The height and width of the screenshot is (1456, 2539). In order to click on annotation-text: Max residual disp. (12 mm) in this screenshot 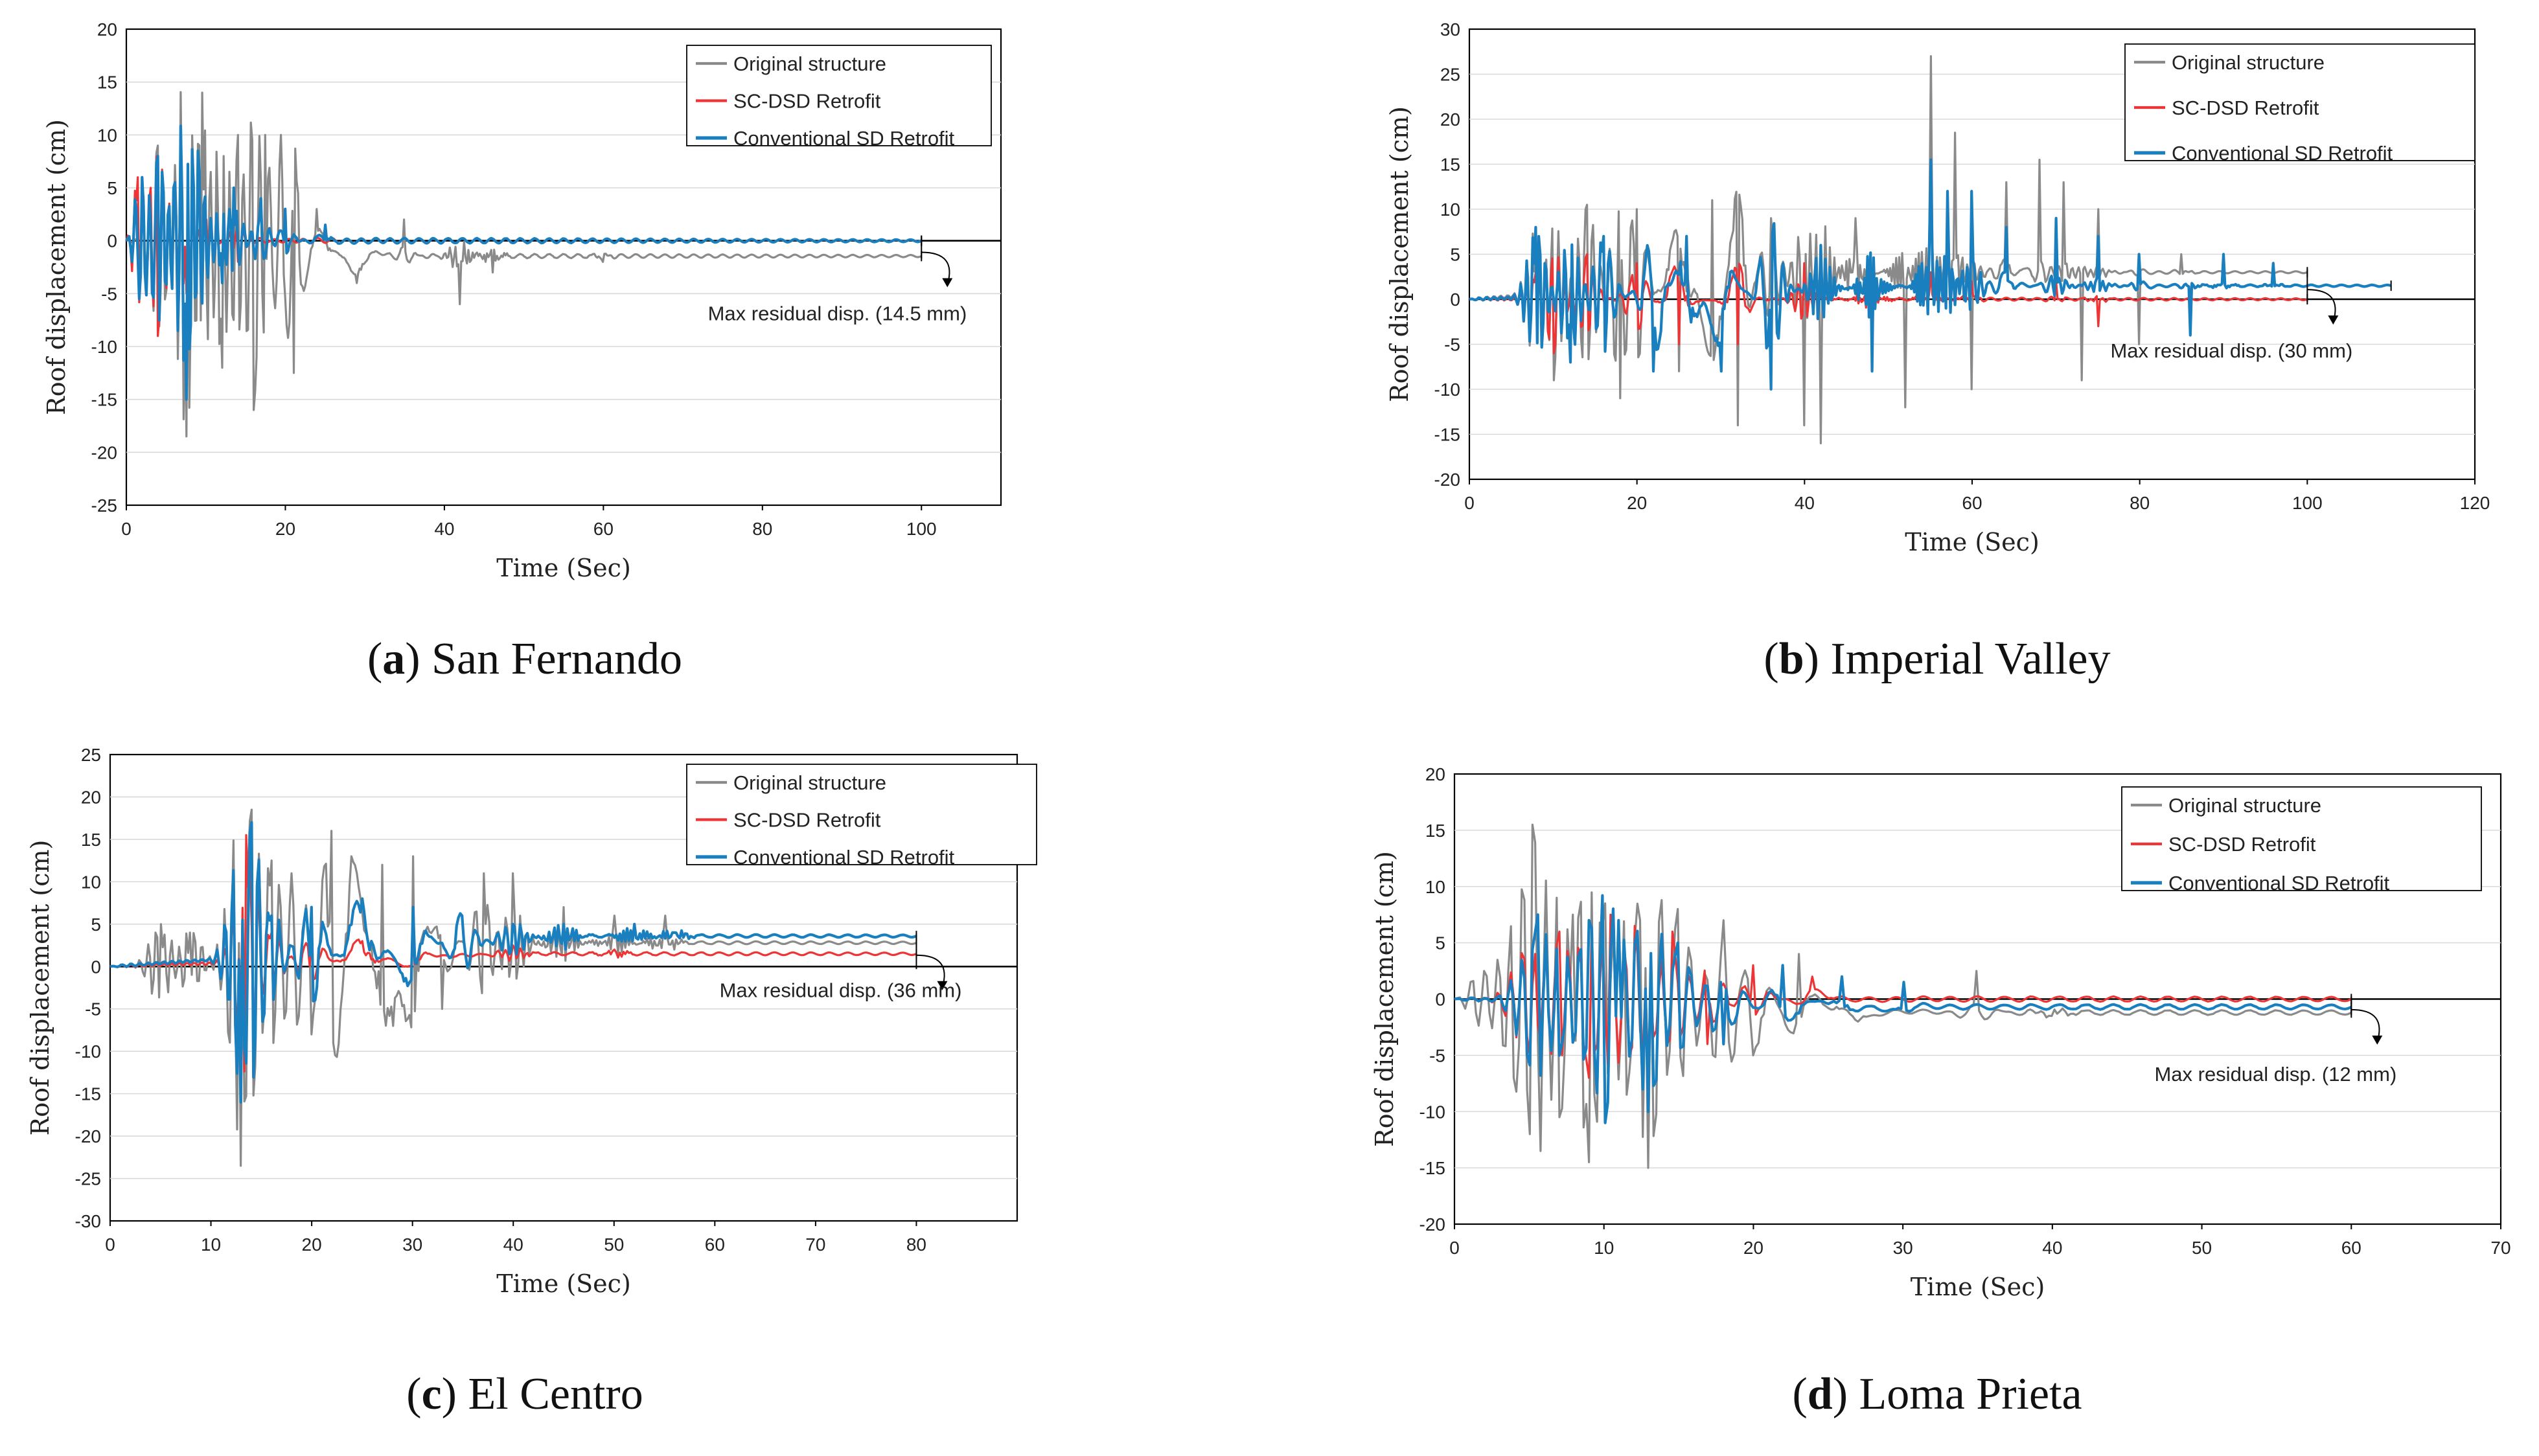, I will do `click(2275, 1074)`.